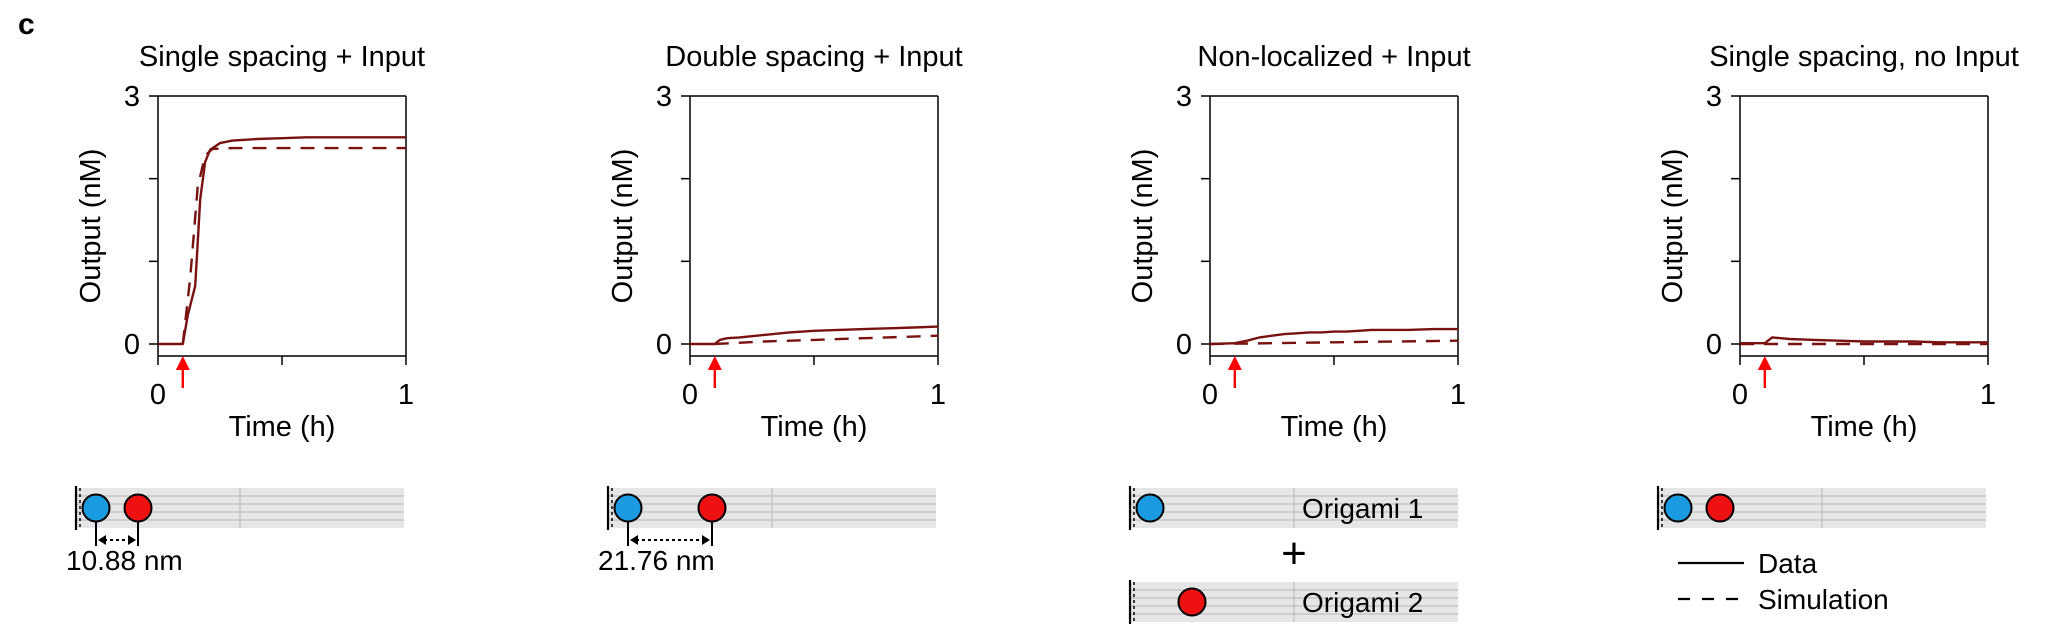  Describe the element at coordinates (102, 540) in the screenshot. I see `panel-1-spacing-arrow-left` at that location.